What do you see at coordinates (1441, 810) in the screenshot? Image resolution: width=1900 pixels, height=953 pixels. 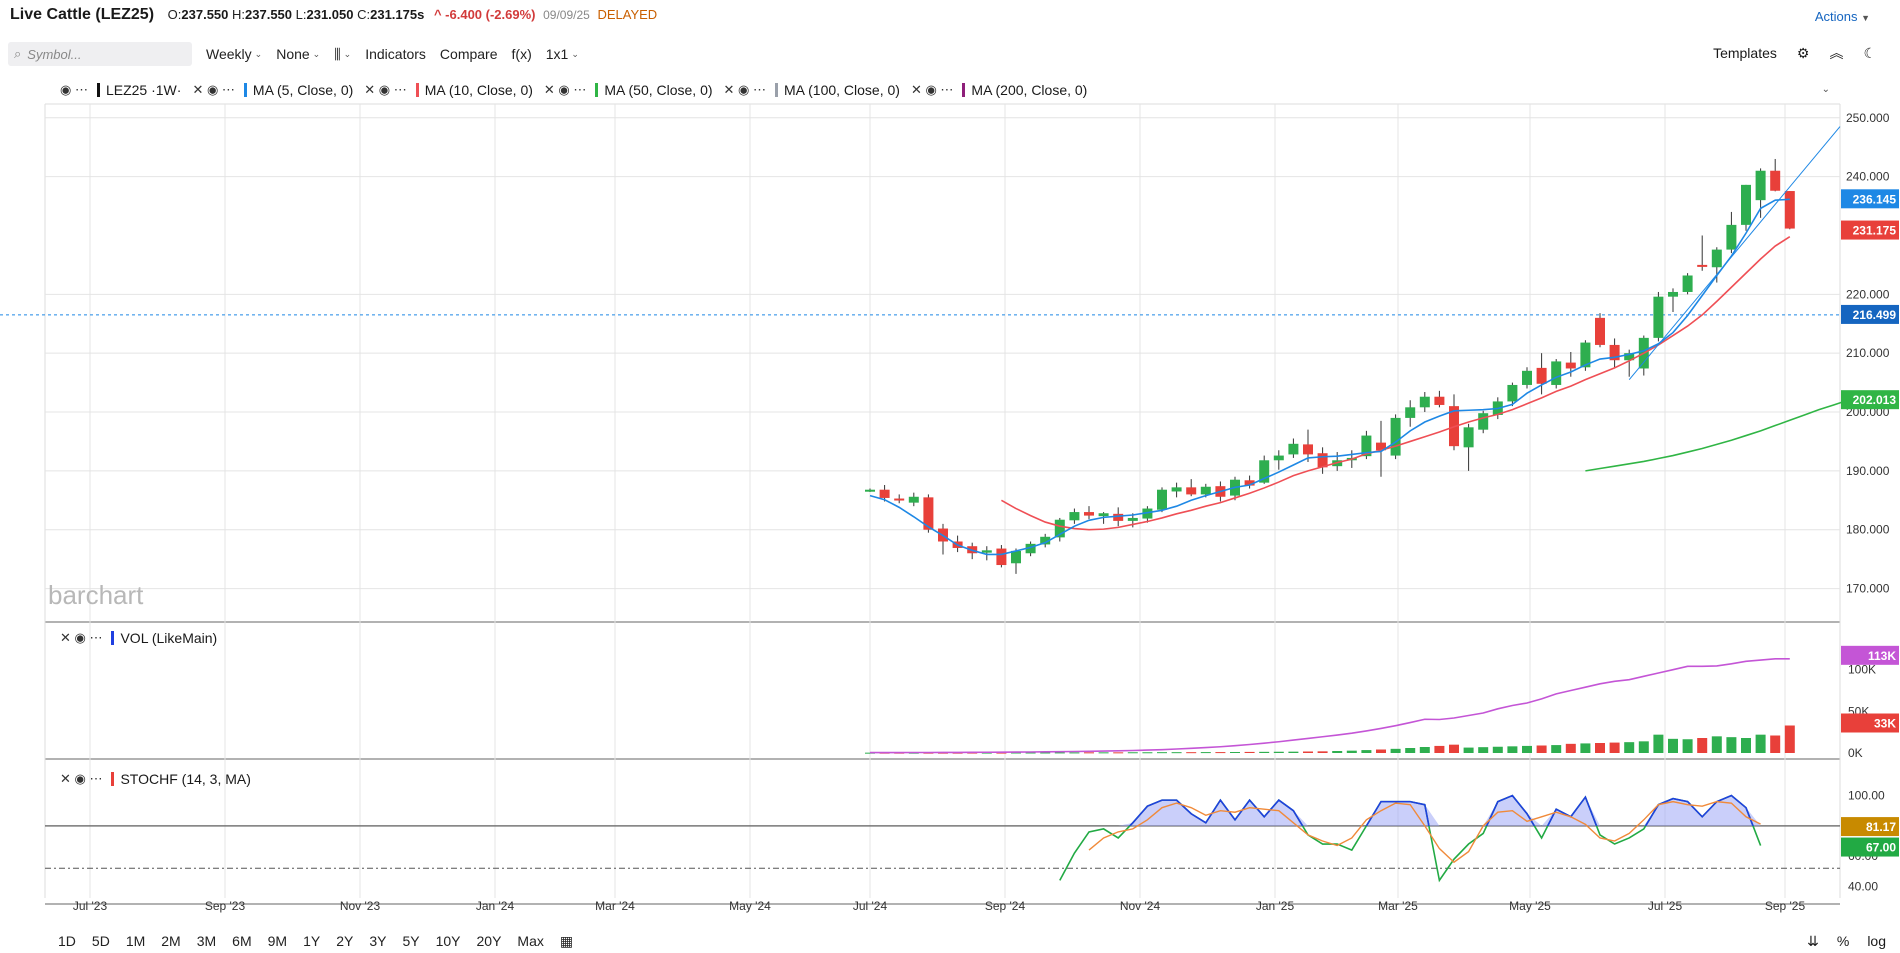 I see `stoch-k-overbought-line` at bounding box center [1441, 810].